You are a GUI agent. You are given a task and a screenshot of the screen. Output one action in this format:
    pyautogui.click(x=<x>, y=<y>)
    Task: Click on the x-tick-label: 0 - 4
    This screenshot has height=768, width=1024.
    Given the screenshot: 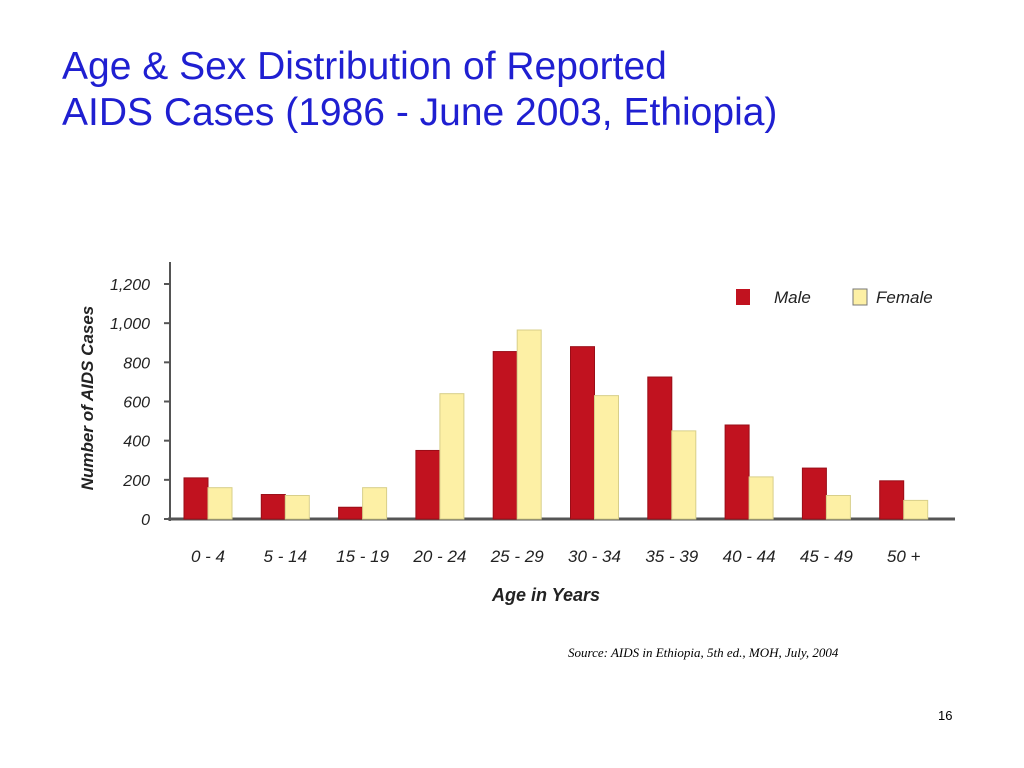 What is the action you would take?
    pyautogui.click(x=208, y=556)
    